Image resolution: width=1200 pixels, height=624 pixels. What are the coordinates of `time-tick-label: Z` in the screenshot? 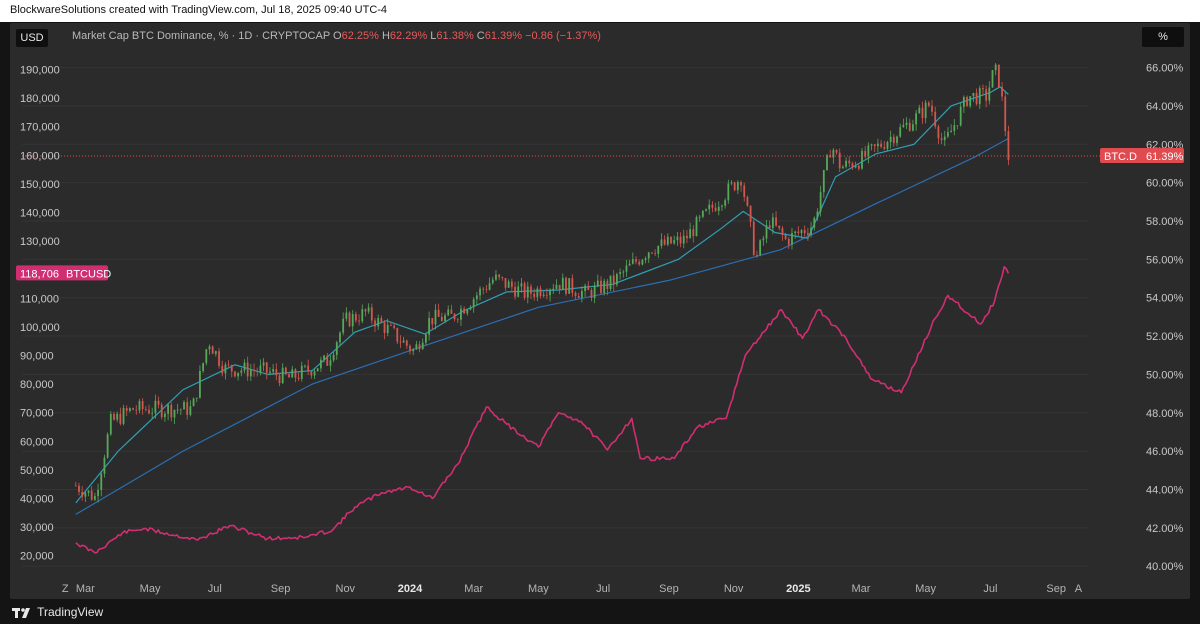 It's located at (65, 589).